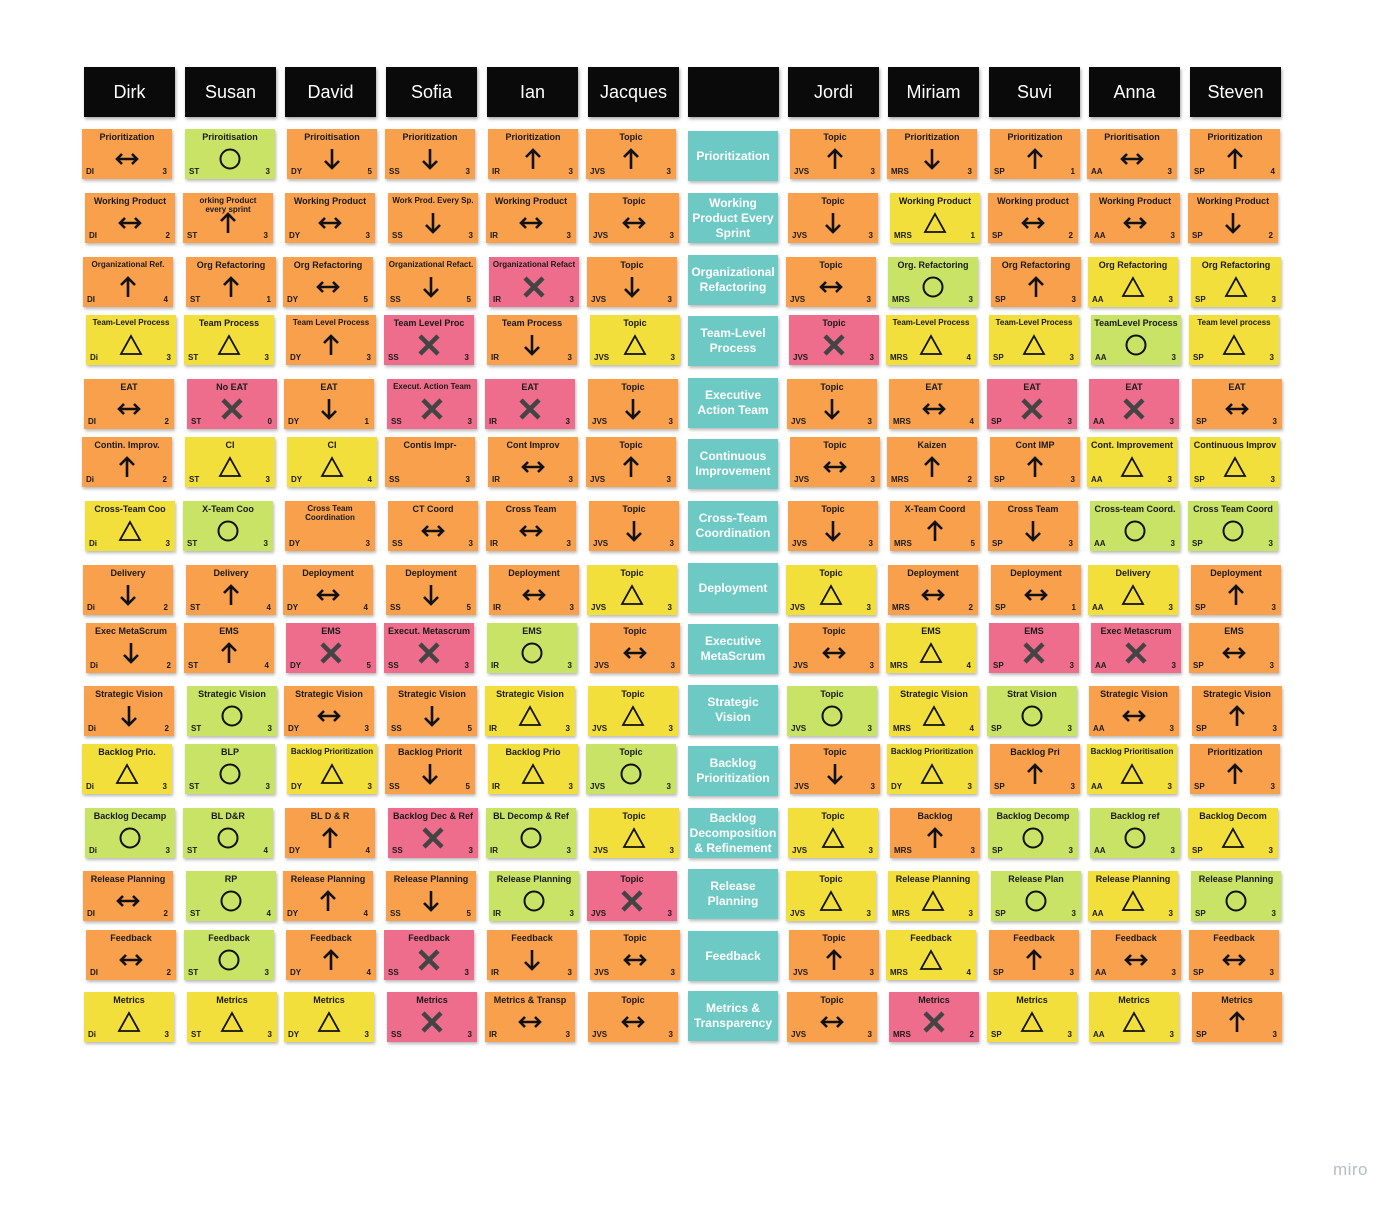 The width and height of the screenshot is (1400, 1209). I want to click on sticky-note: Cont IMP SP 3, so click(1035, 462).